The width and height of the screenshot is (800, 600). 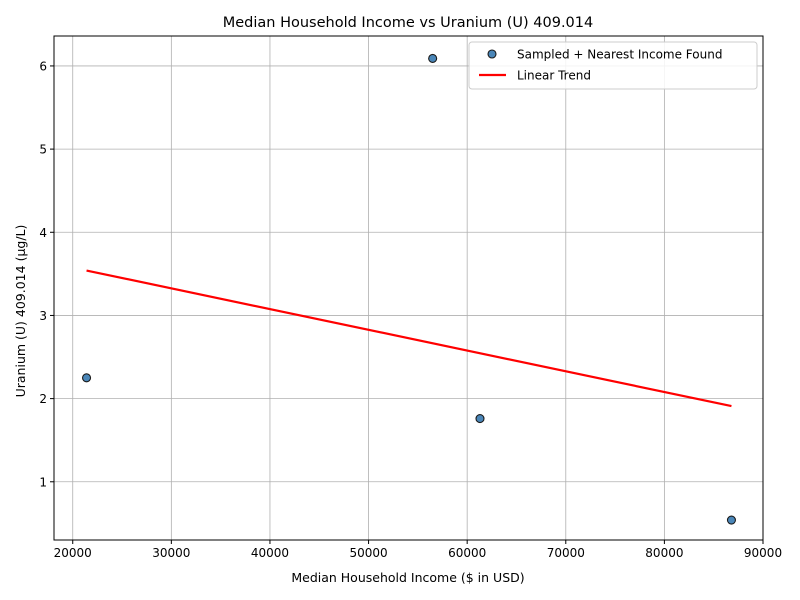 I want to click on x-axis-ticks: 20000 30000 40000 50000 60000 70000 80000 90000, so click(x=418, y=550).